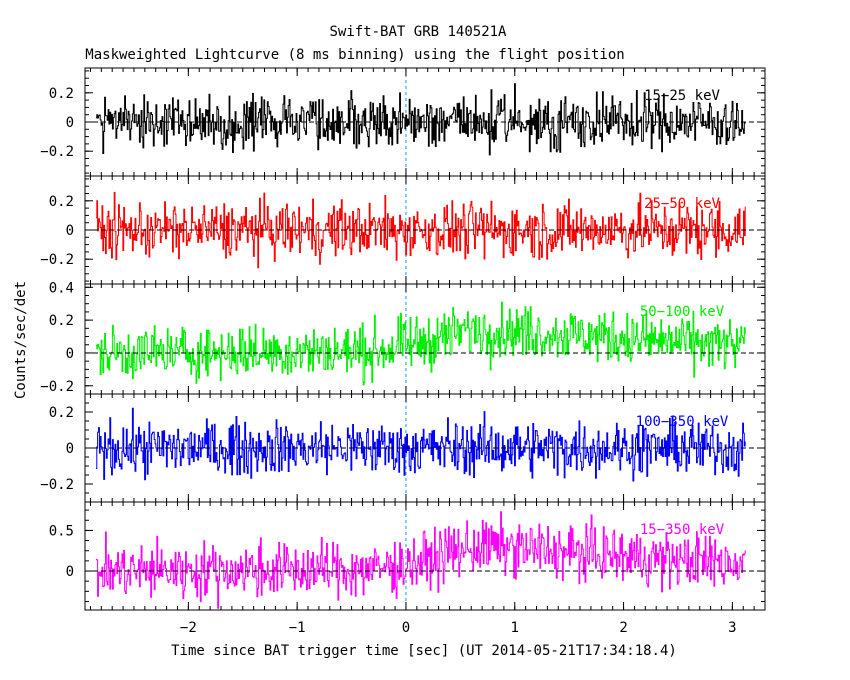  What do you see at coordinates (682, 422) in the screenshot?
I see `energy-band-label: 100−350 keV` at bounding box center [682, 422].